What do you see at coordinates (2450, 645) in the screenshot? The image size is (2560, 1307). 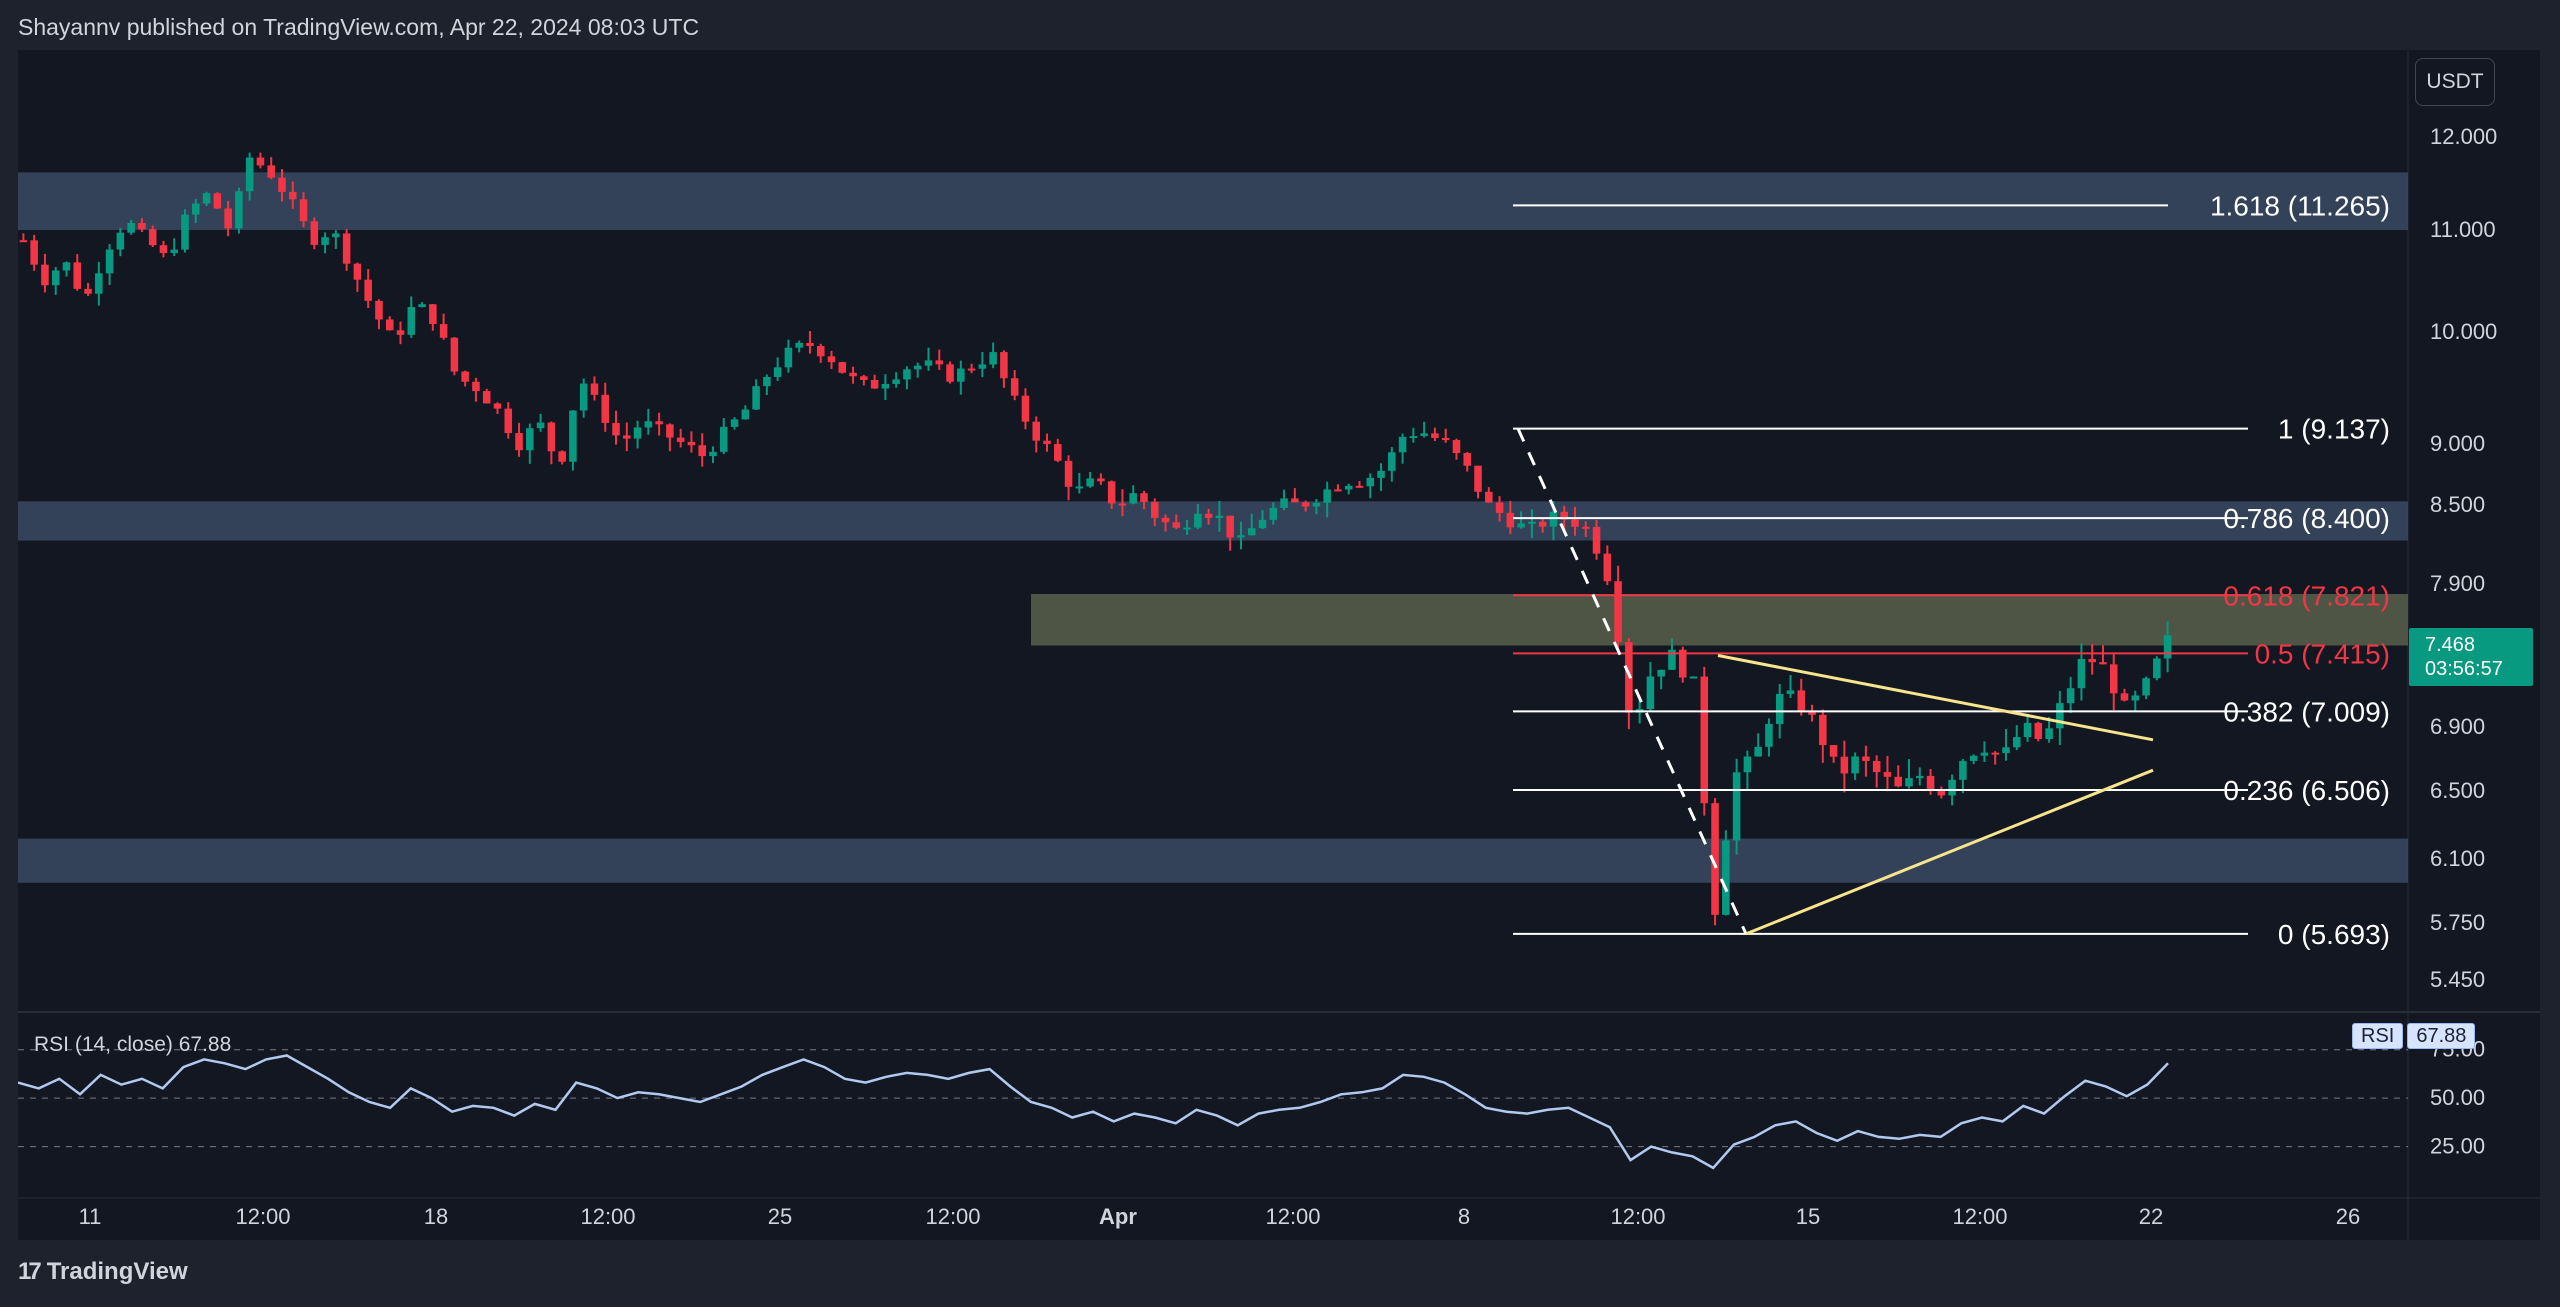 I see `last-price-value: 7.468` at bounding box center [2450, 645].